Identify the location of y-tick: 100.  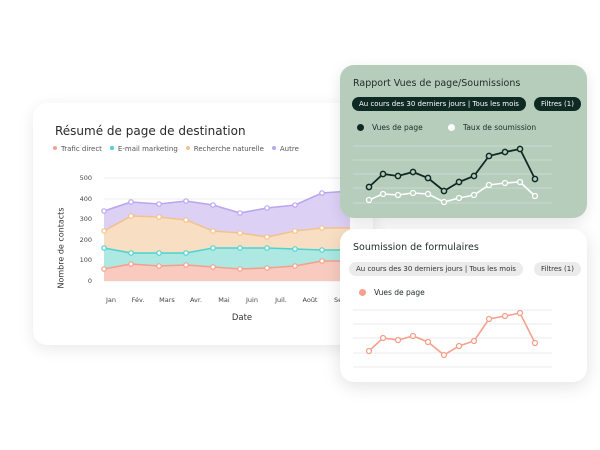
(85, 260).